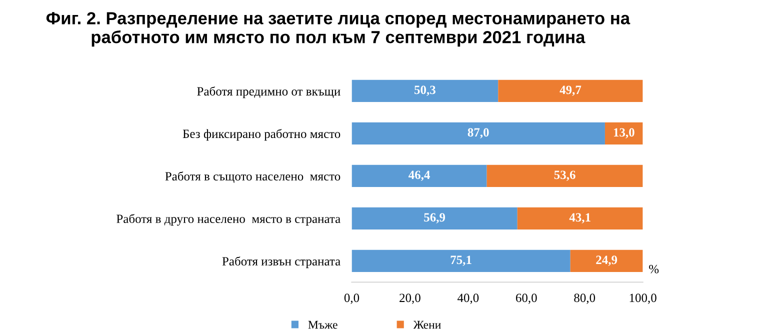 The image size is (768, 332). I want to click on legend-label: Мъже, so click(323, 324).